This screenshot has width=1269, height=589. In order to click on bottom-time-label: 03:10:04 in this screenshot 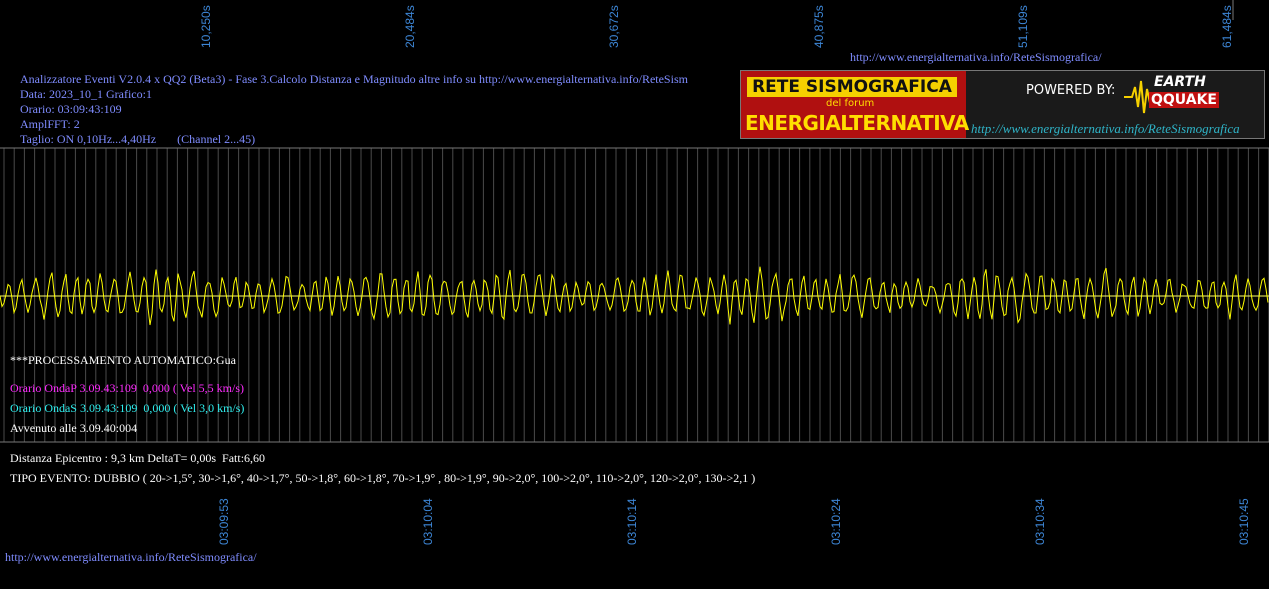, I will do `click(428, 521)`.